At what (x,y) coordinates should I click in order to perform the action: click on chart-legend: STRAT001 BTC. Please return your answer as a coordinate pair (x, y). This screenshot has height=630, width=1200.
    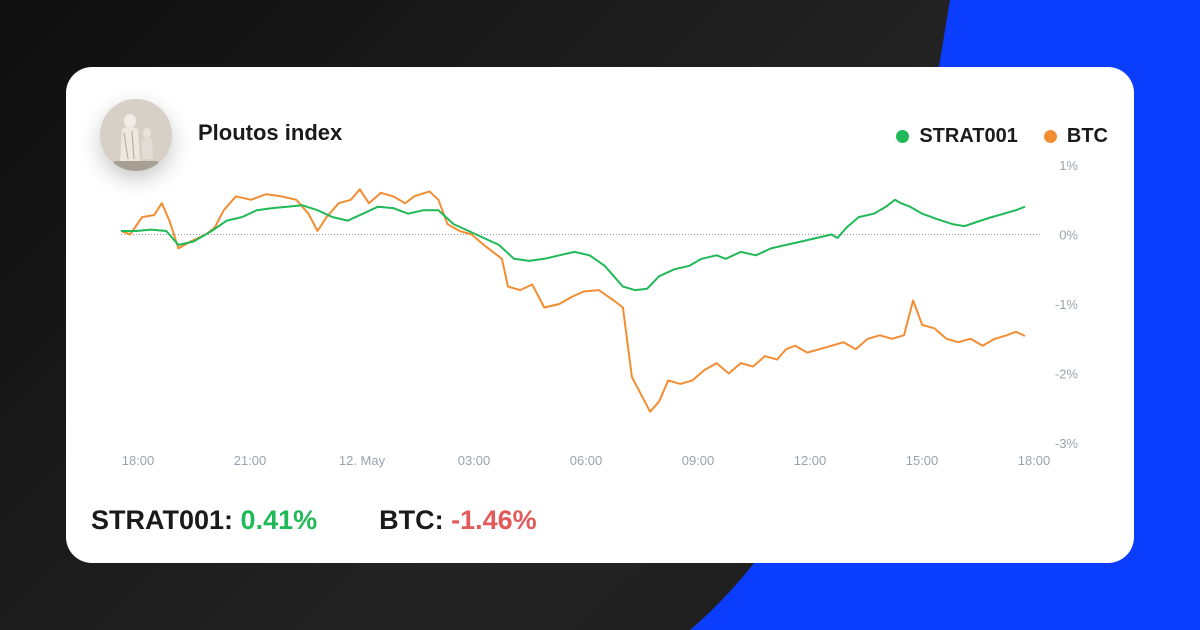
    Looking at the image, I should click on (1002, 136).